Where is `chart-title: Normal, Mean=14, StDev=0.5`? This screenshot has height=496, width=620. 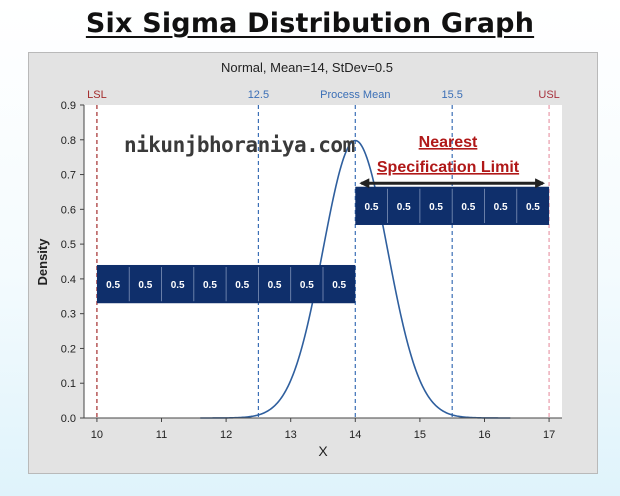
chart-title: Normal, Mean=14, StDev=0.5 is located at coordinates (307, 67).